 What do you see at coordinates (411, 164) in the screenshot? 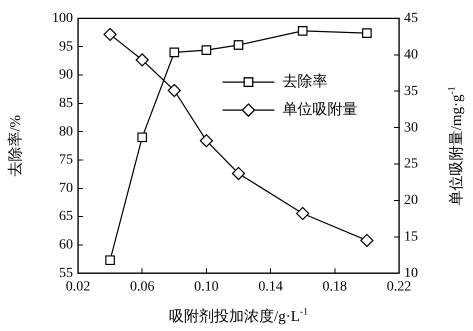
I see `y2-tick-label: 25` at bounding box center [411, 164].